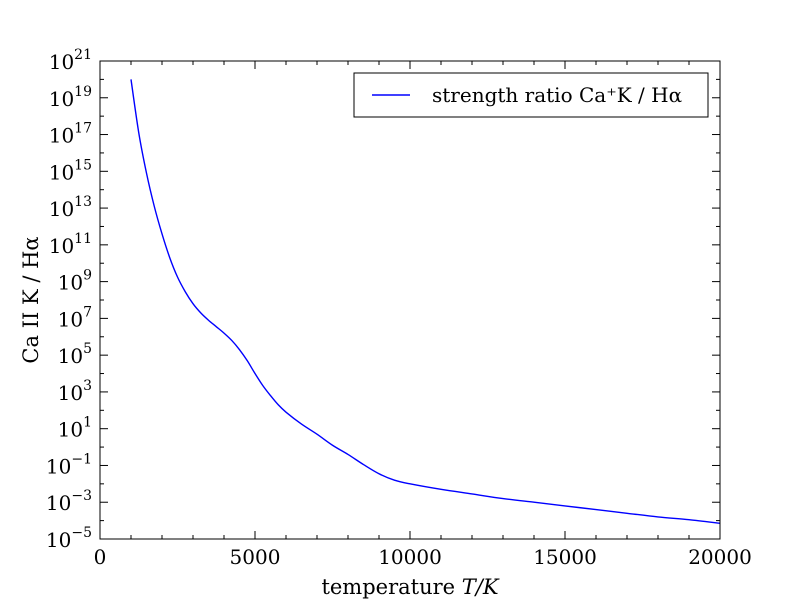 The image size is (800, 600). I want to click on y-tick-exponent: 15, so click(83, 165).